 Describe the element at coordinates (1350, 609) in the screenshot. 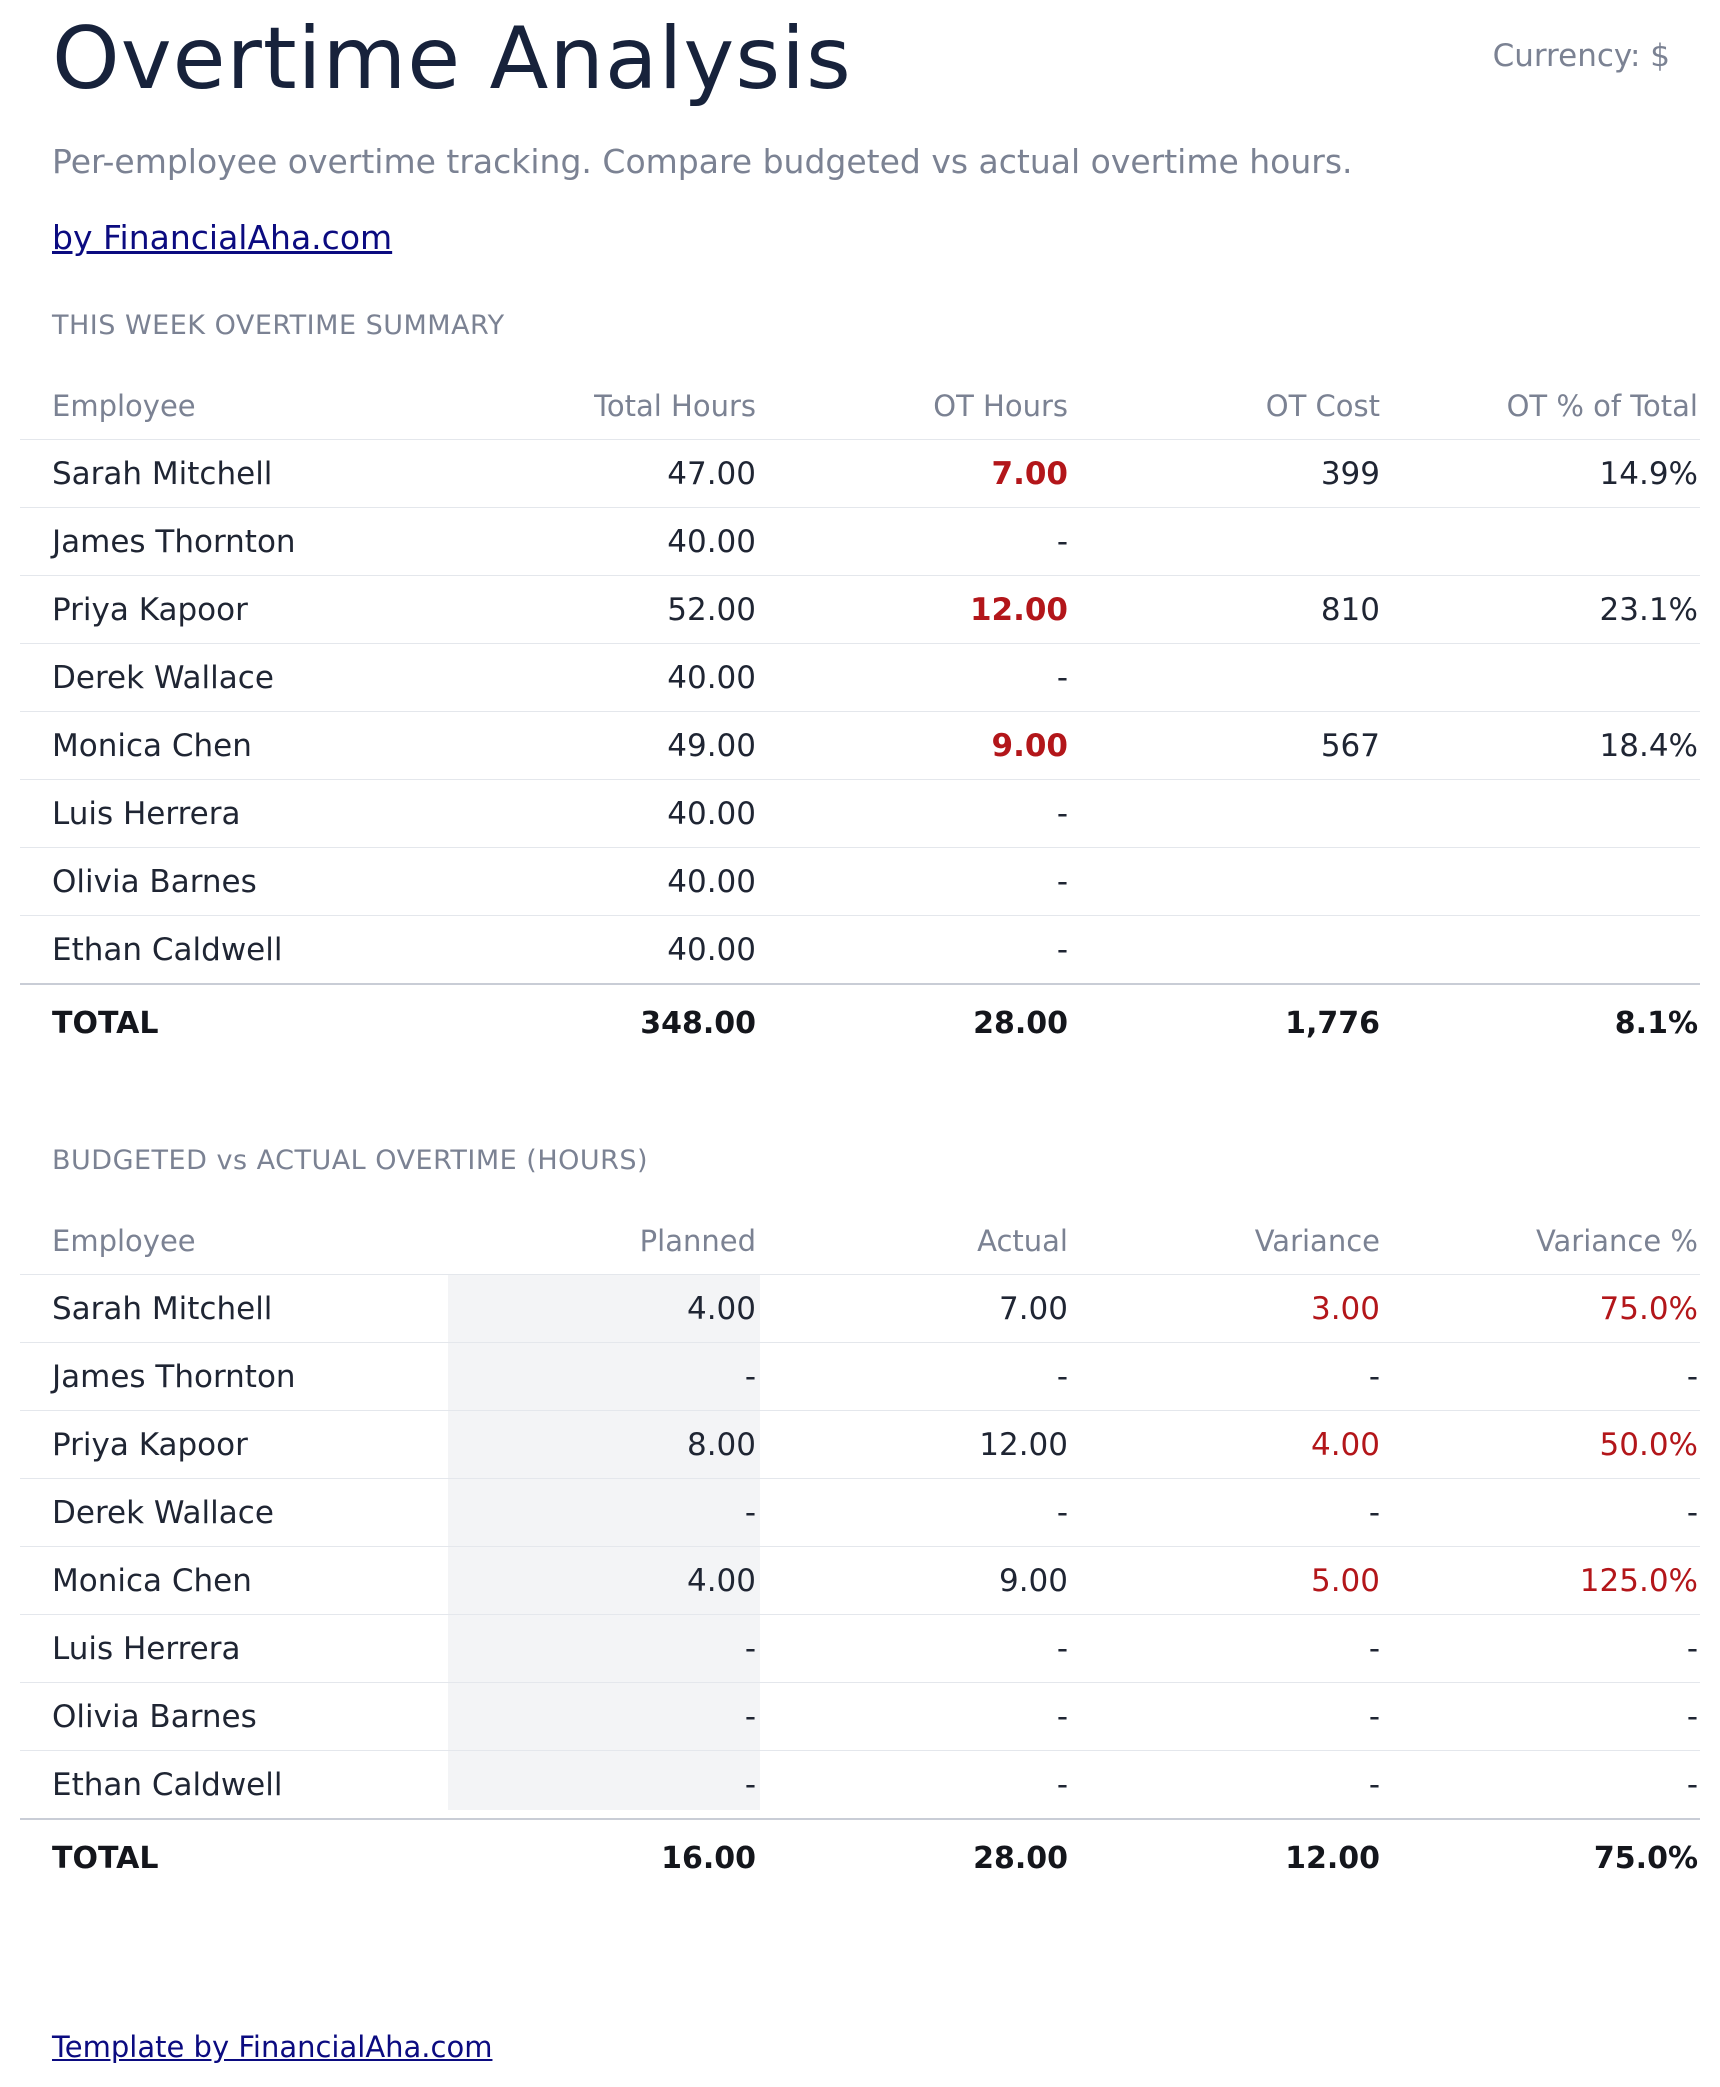

I see `ot-cost: 810` at that location.